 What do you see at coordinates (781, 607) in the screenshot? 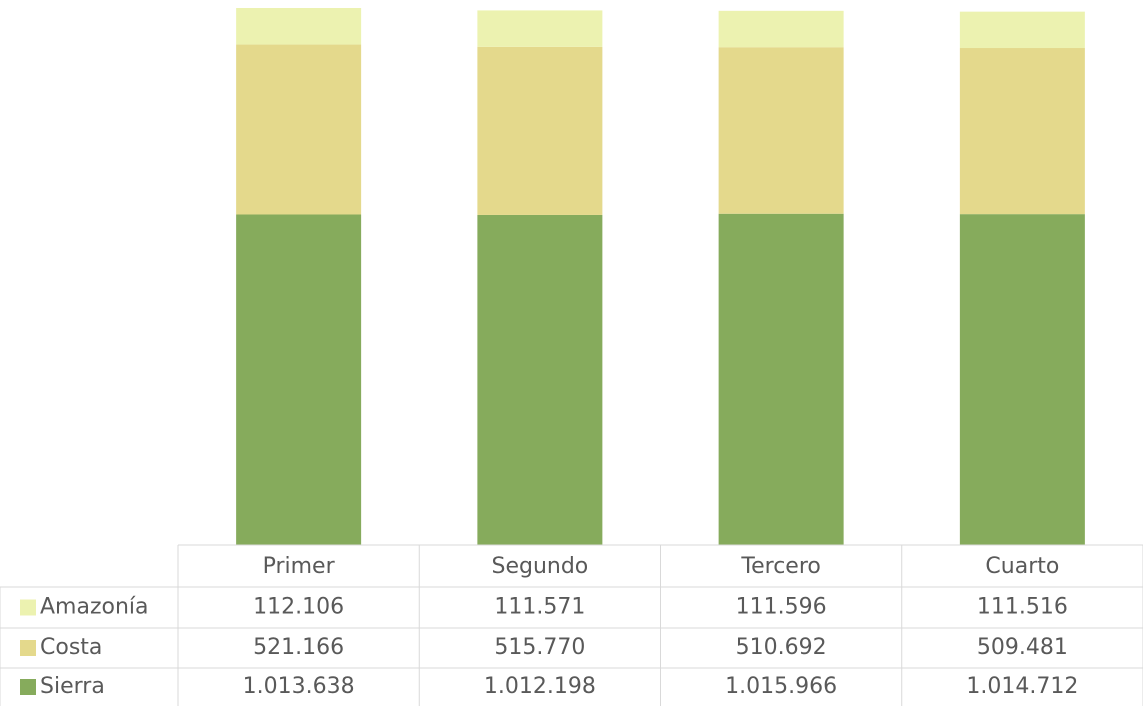
I see `data-cell: 111.596` at bounding box center [781, 607].